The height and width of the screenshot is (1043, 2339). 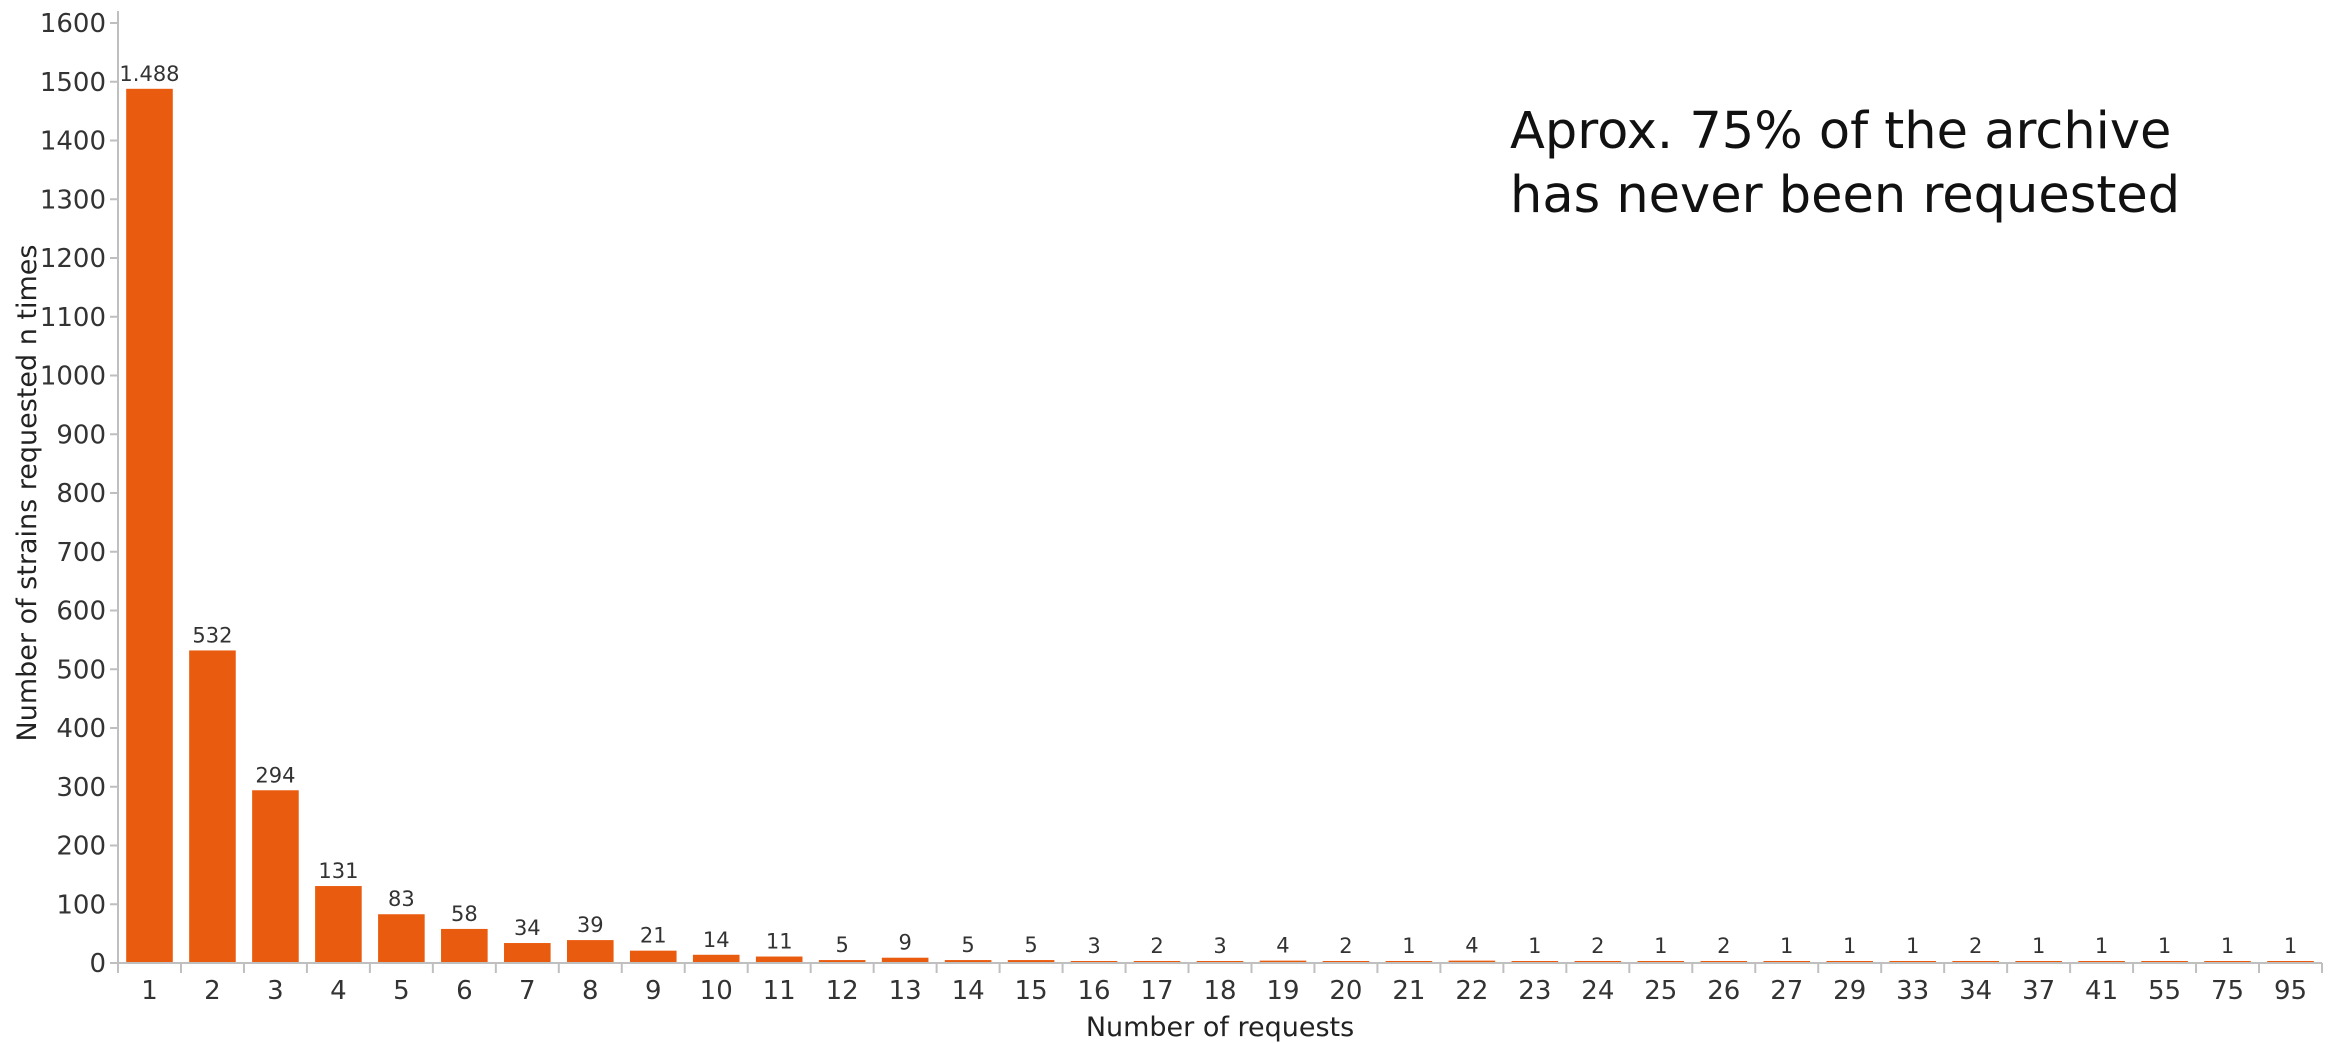 I want to click on y-tick-label: 1500, so click(x=73, y=83).